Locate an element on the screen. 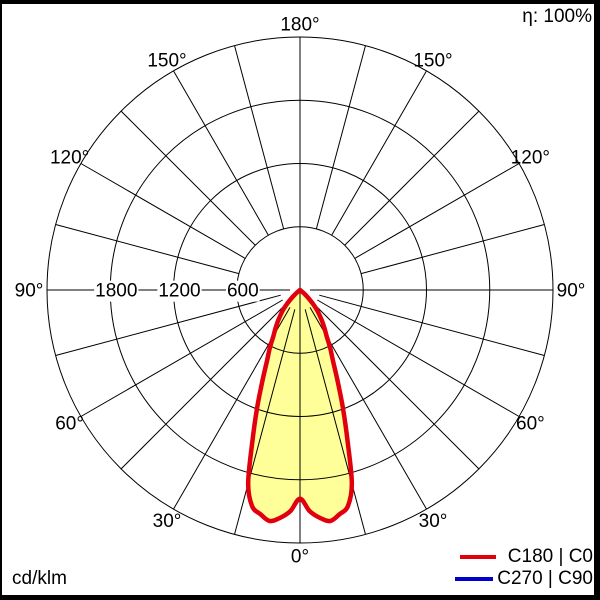 Image resolution: width=600 pixels, height=600 pixels. angle-label-60-right: 60° is located at coordinates (530, 424).